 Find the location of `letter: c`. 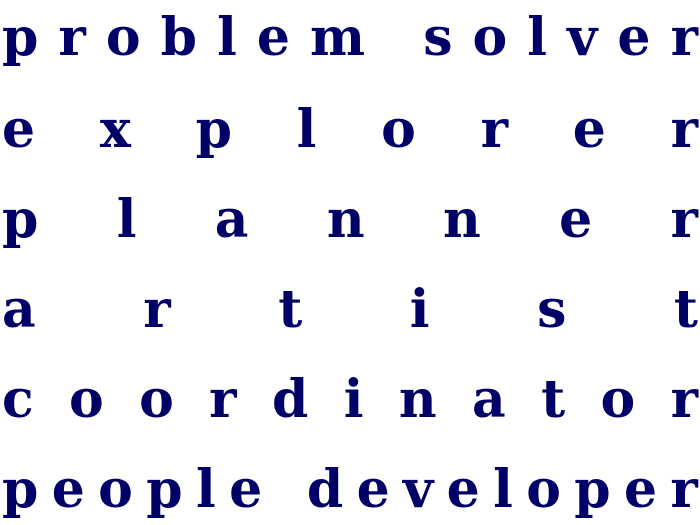

letter: c is located at coordinates (18, 399).